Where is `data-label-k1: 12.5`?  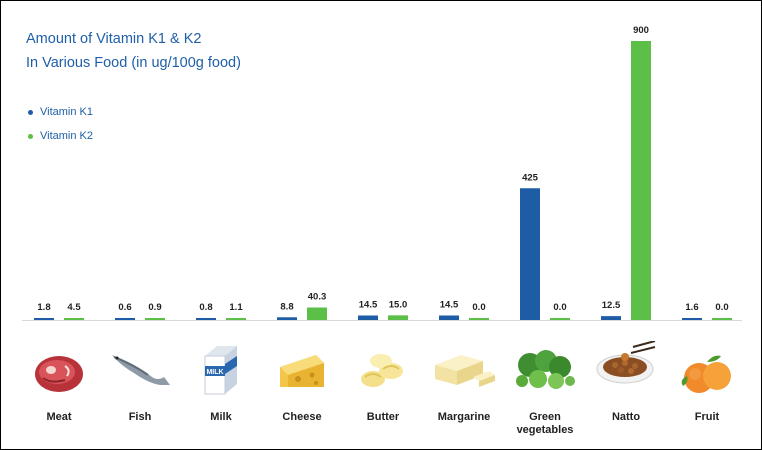 data-label-k1: 12.5 is located at coordinates (611, 305).